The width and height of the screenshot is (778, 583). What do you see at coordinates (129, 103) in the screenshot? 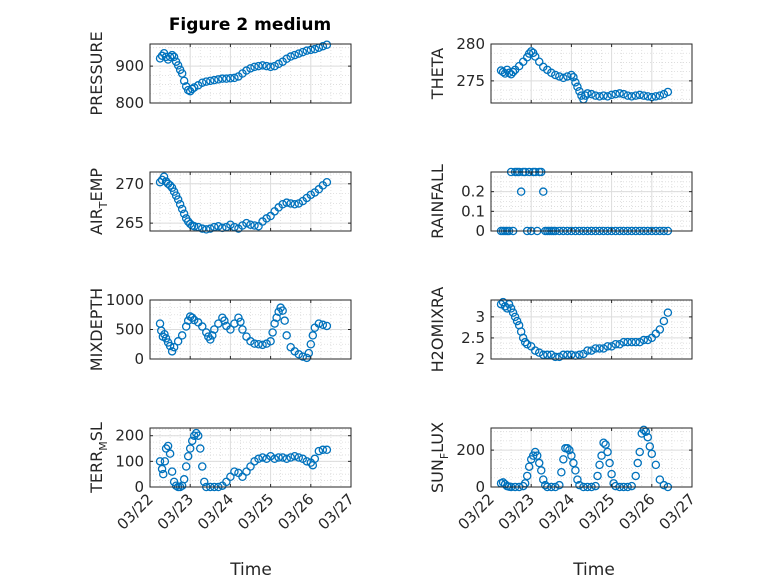
I see `y-tick-label: 800` at bounding box center [129, 103].